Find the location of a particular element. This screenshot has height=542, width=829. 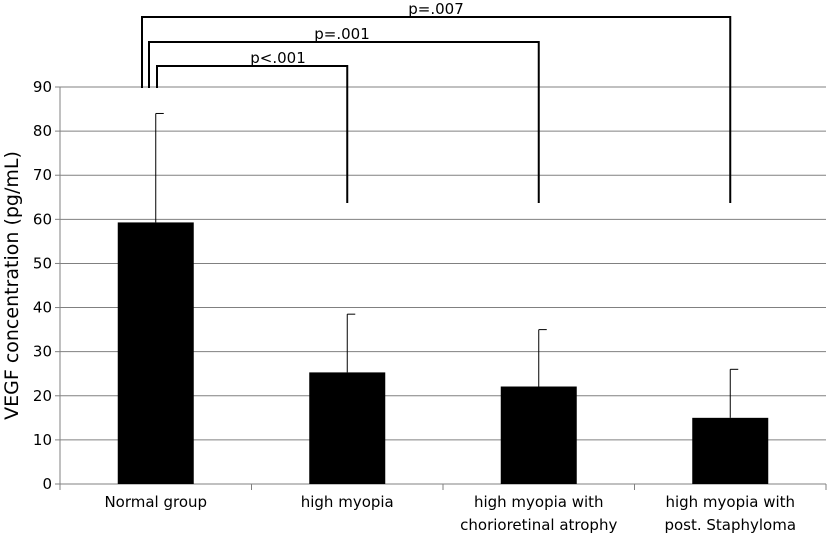

y-tick-label: 10 is located at coordinates (42, 440).